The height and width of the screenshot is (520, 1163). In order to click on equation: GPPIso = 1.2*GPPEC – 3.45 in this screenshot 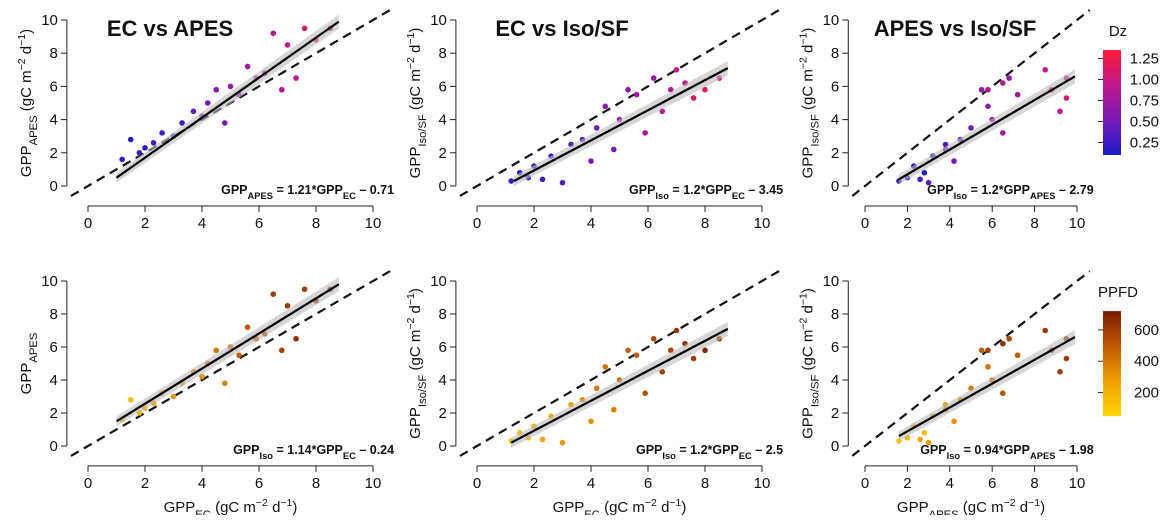, I will do `click(706, 192)`.